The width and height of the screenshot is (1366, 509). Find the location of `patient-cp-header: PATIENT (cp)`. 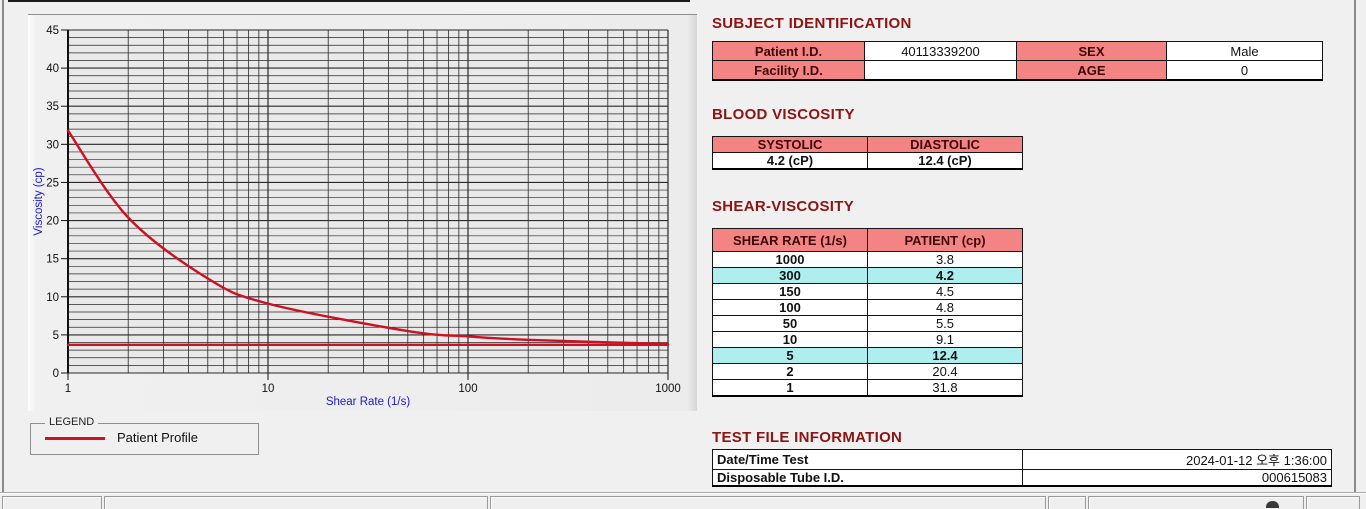

patient-cp-header: PATIENT (cp) is located at coordinates (945, 240).